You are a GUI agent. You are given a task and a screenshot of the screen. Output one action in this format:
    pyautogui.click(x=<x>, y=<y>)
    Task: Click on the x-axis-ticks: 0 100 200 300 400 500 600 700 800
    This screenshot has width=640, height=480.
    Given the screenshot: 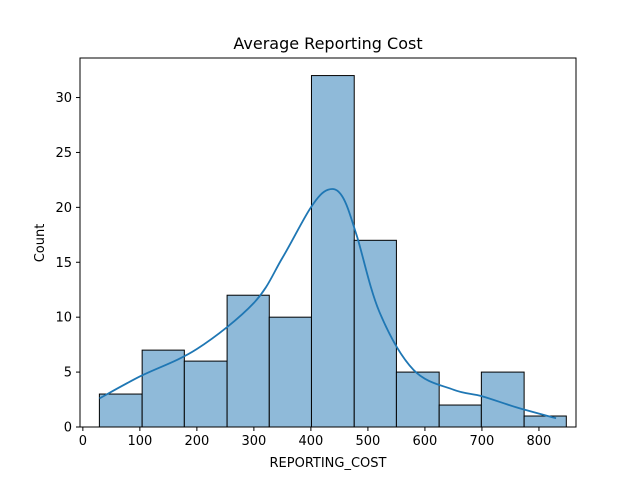 What is the action you would take?
    pyautogui.click(x=315, y=438)
    